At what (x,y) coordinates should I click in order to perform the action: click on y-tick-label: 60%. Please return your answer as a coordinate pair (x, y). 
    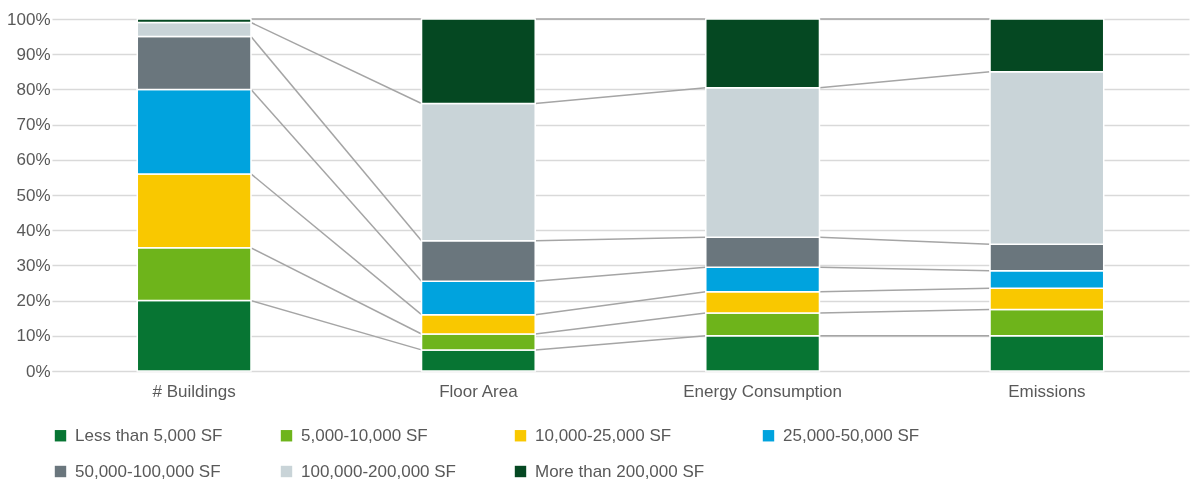
    Looking at the image, I should click on (33, 160).